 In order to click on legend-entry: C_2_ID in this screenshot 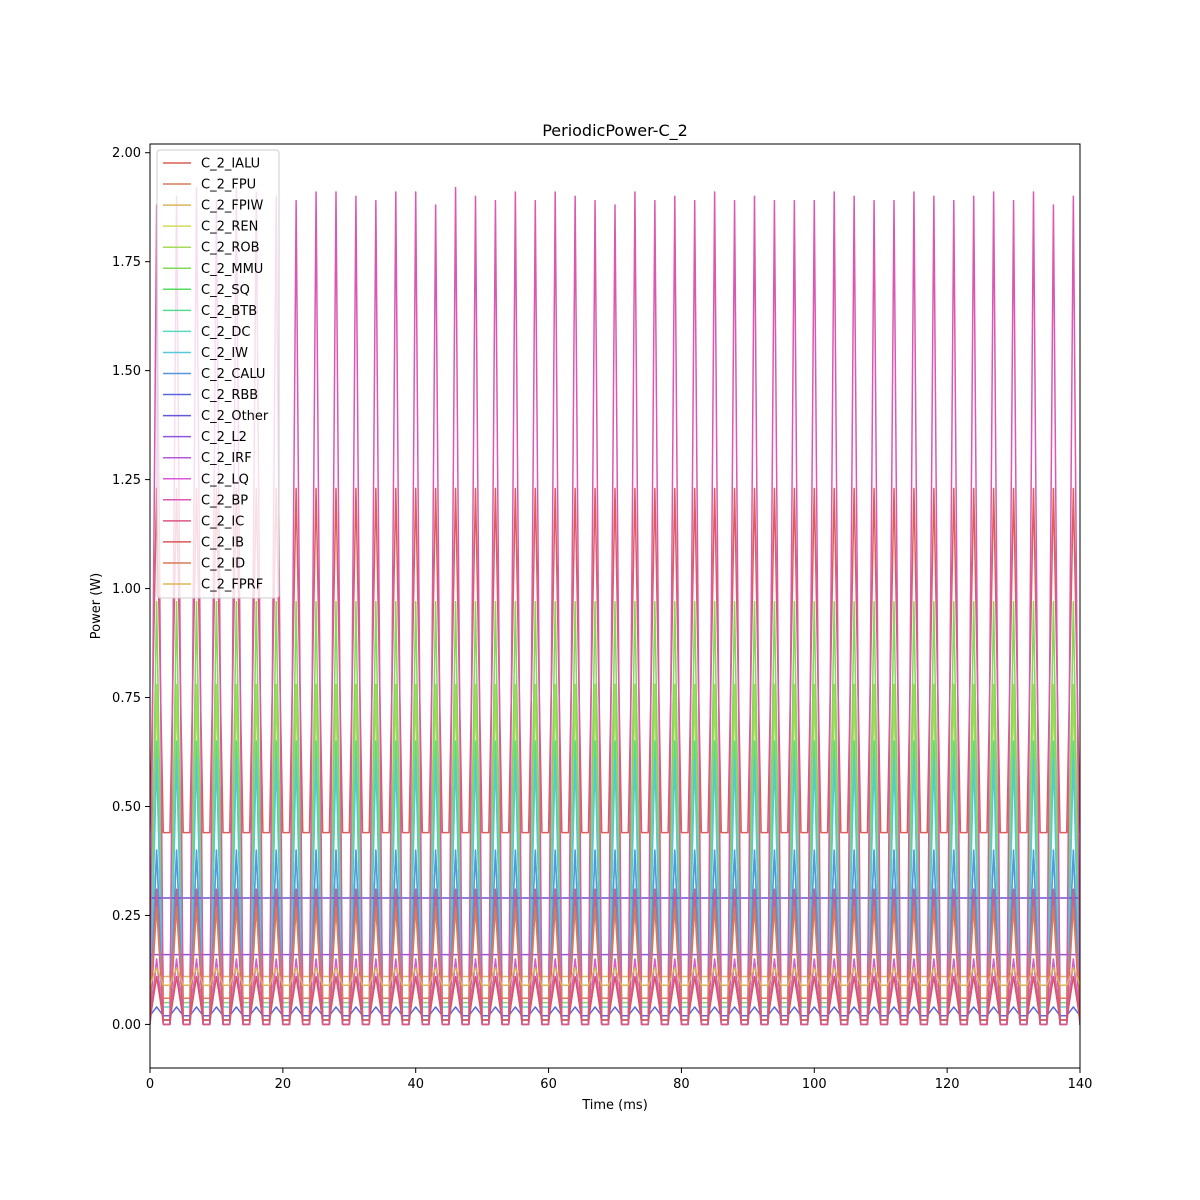, I will do `click(223, 563)`.